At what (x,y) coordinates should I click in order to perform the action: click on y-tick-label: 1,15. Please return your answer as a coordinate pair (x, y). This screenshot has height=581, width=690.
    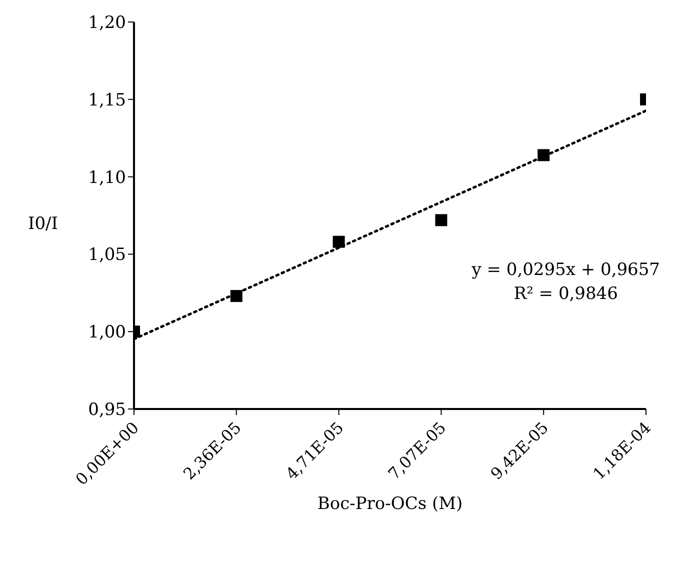
    Looking at the image, I should click on (107, 100).